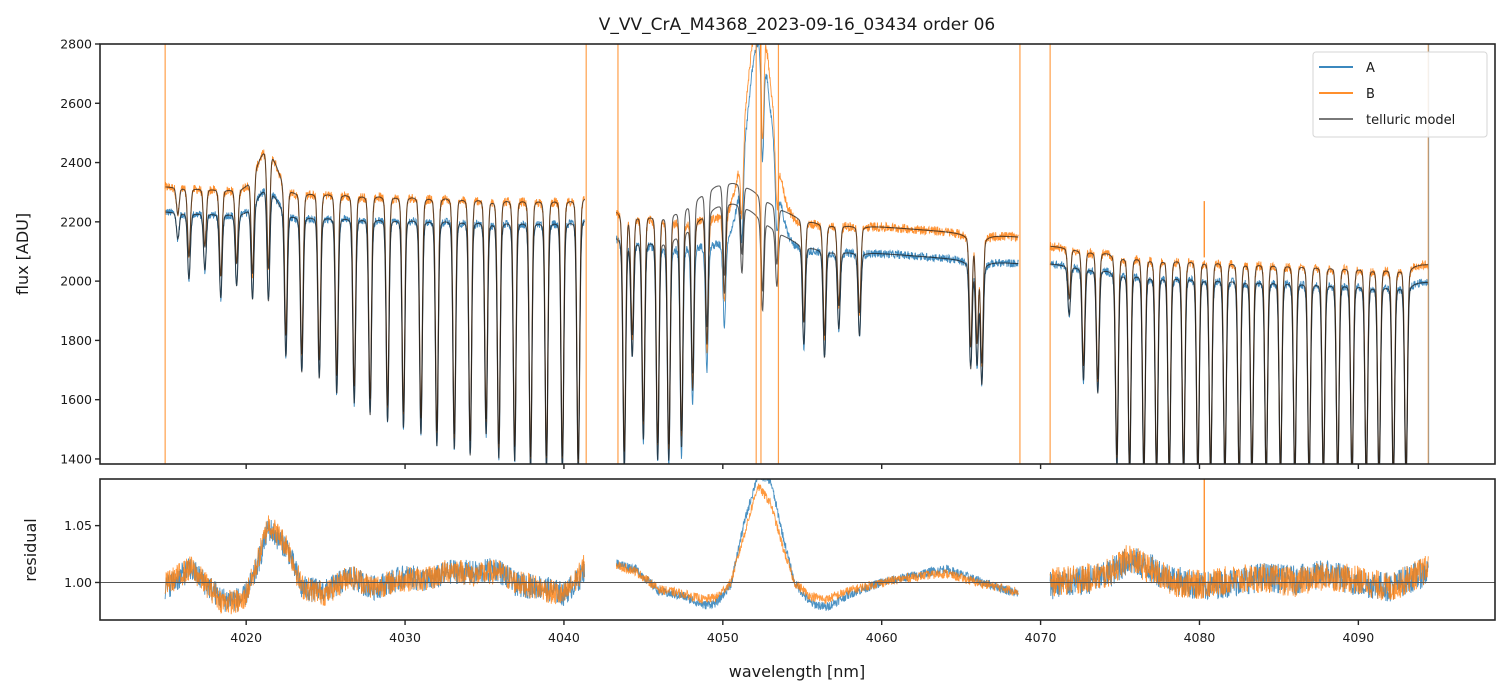  Describe the element at coordinates (1041, 637) in the screenshot. I see `residual-x-tick-label: 4070` at that location.